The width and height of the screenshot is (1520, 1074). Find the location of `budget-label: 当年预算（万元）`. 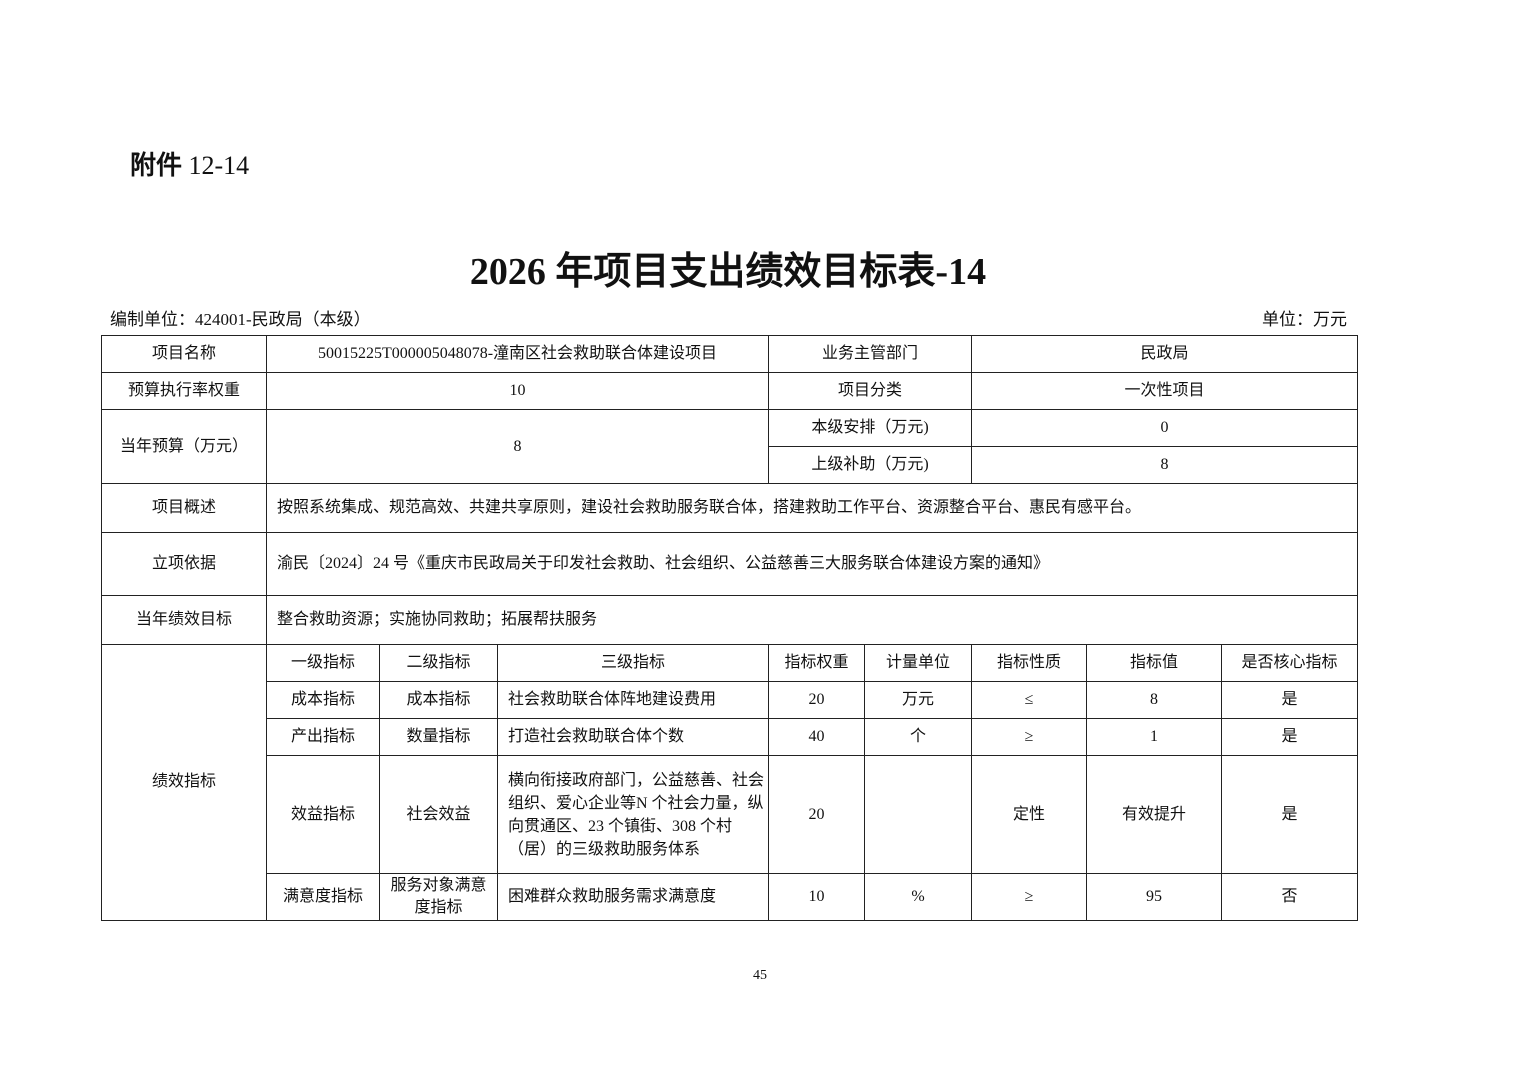

budget-label: 当年预算（万元） is located at coordinates (184, 446).